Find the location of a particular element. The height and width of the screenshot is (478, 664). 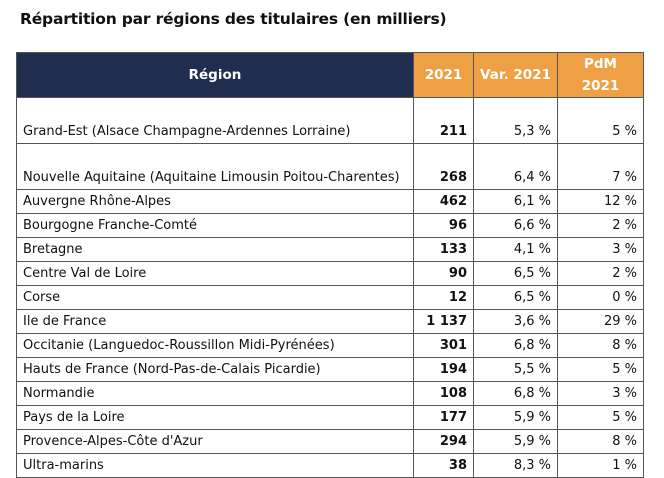

value-cell: 90 is located at coordinates (443, 273).